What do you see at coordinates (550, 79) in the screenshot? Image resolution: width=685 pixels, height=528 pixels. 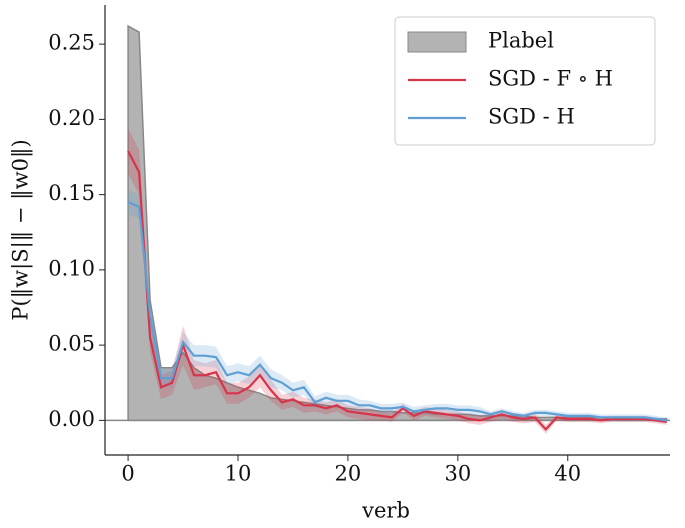 I see `legend-label: SGD - F ∘ H` at bounding box center [550, 79].